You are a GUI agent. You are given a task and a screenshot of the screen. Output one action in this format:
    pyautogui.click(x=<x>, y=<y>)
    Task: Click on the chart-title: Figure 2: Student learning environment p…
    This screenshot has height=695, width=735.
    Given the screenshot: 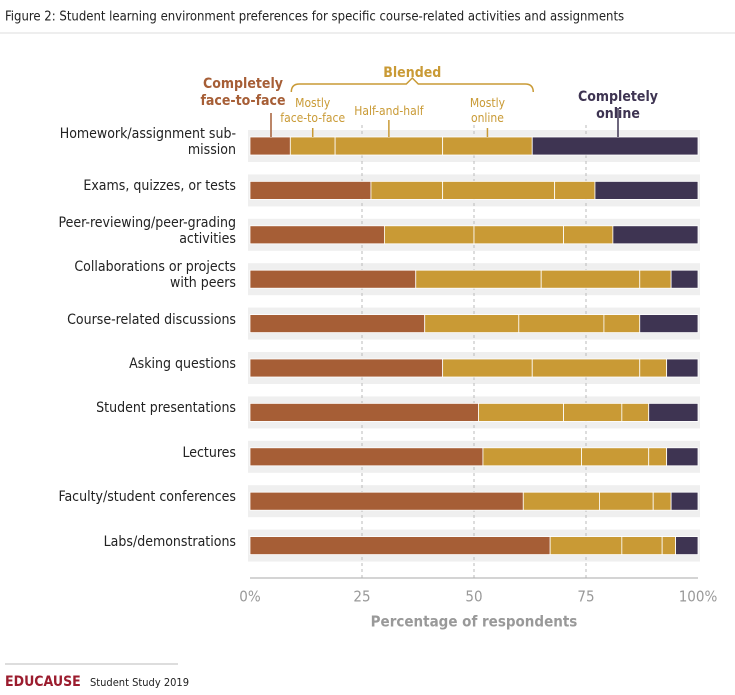 What is the action you would take?
    pyautogui.click(x=314, y=17)
    